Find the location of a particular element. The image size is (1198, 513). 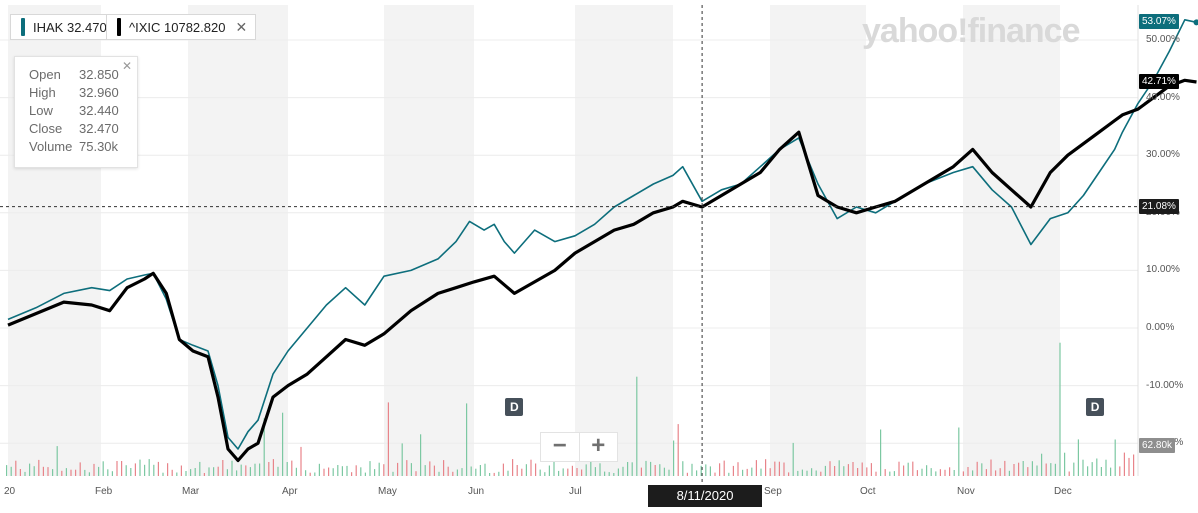

tooltip-close-icon: ✕ is located at coordinates (126, 66).